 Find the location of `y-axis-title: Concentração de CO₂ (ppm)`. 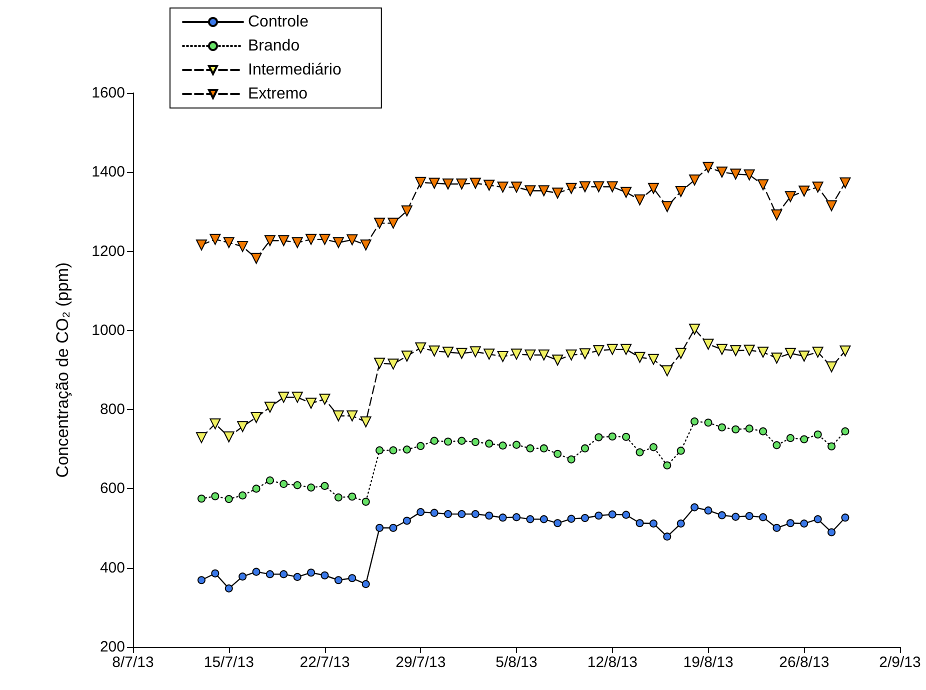

y-axis-title: Concentração de CO₂ (ppm) is located at coordinates (62, 370).